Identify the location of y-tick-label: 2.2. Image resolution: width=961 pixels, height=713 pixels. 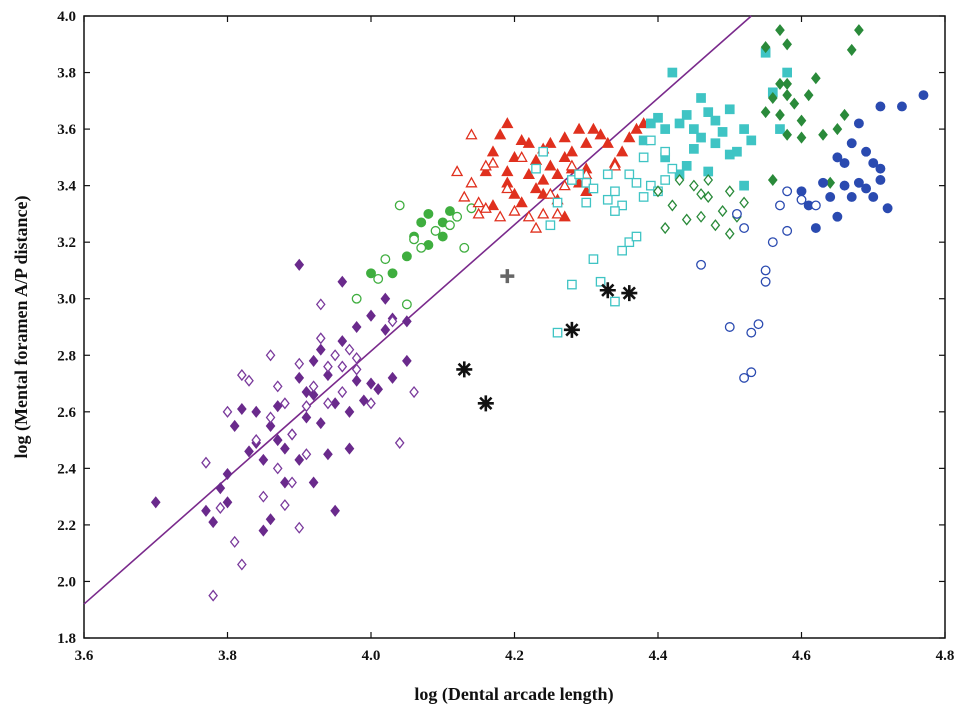
(66, 526).